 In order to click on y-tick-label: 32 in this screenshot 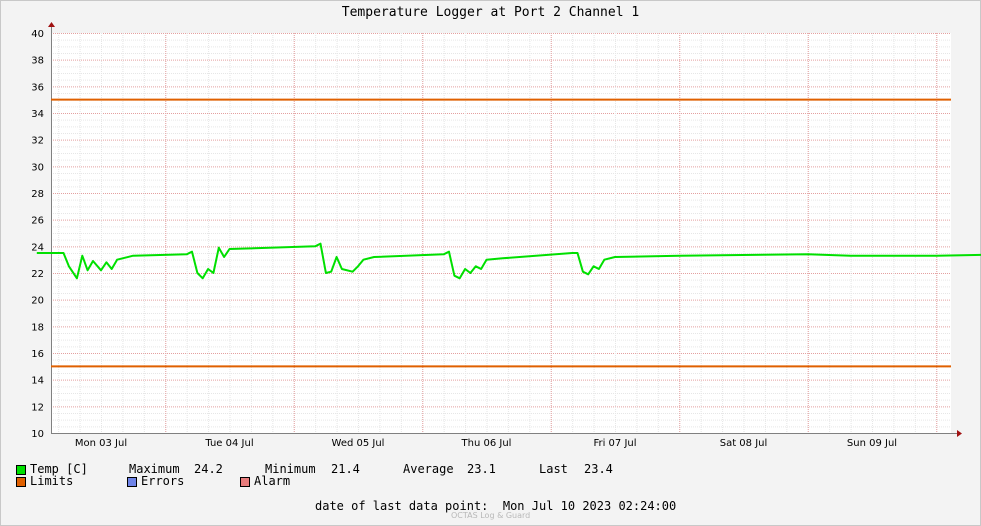, I will do `click(37, 141)`.